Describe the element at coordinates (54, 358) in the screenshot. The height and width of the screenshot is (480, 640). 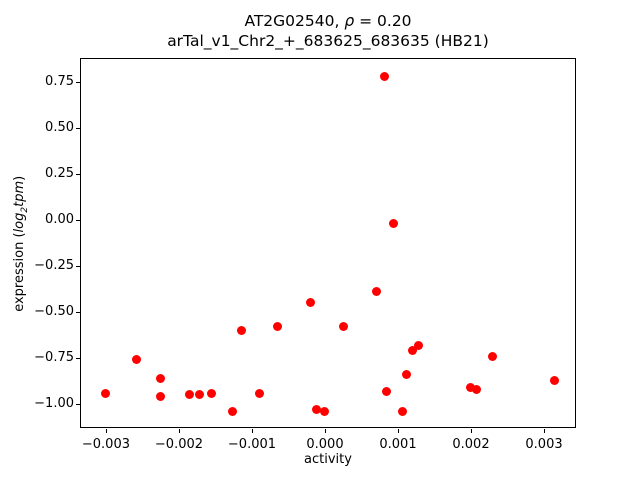
I see `y-tick-label: −0.75` at that location.